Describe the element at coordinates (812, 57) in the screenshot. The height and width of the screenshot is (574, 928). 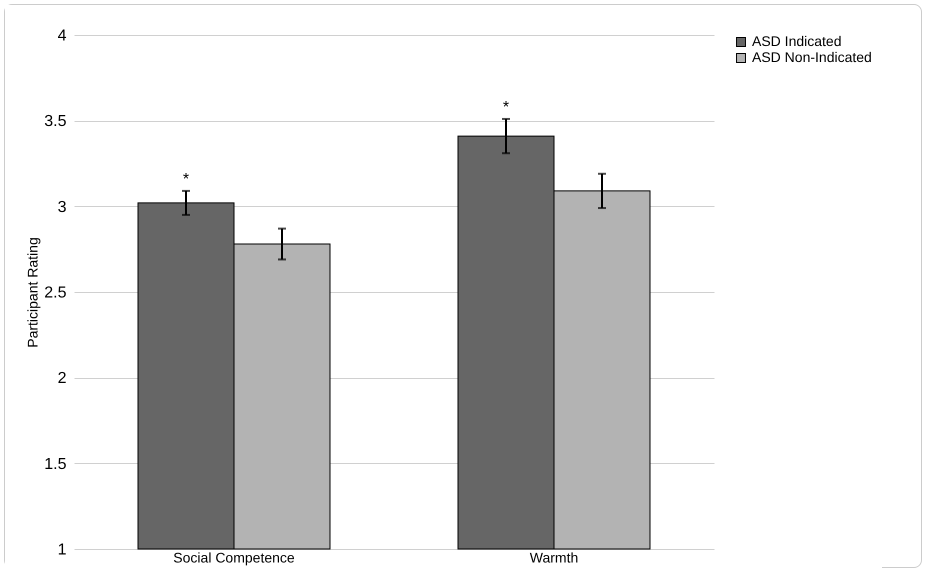
I see `legend-label: ASD Non-Indicated` at that location.